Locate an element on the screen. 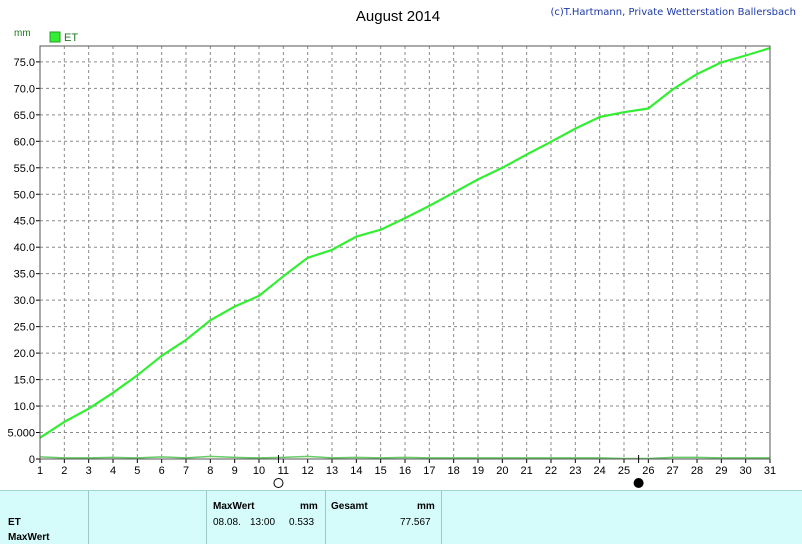  x-tick-label: 2 is located at coordinates (64, 471).